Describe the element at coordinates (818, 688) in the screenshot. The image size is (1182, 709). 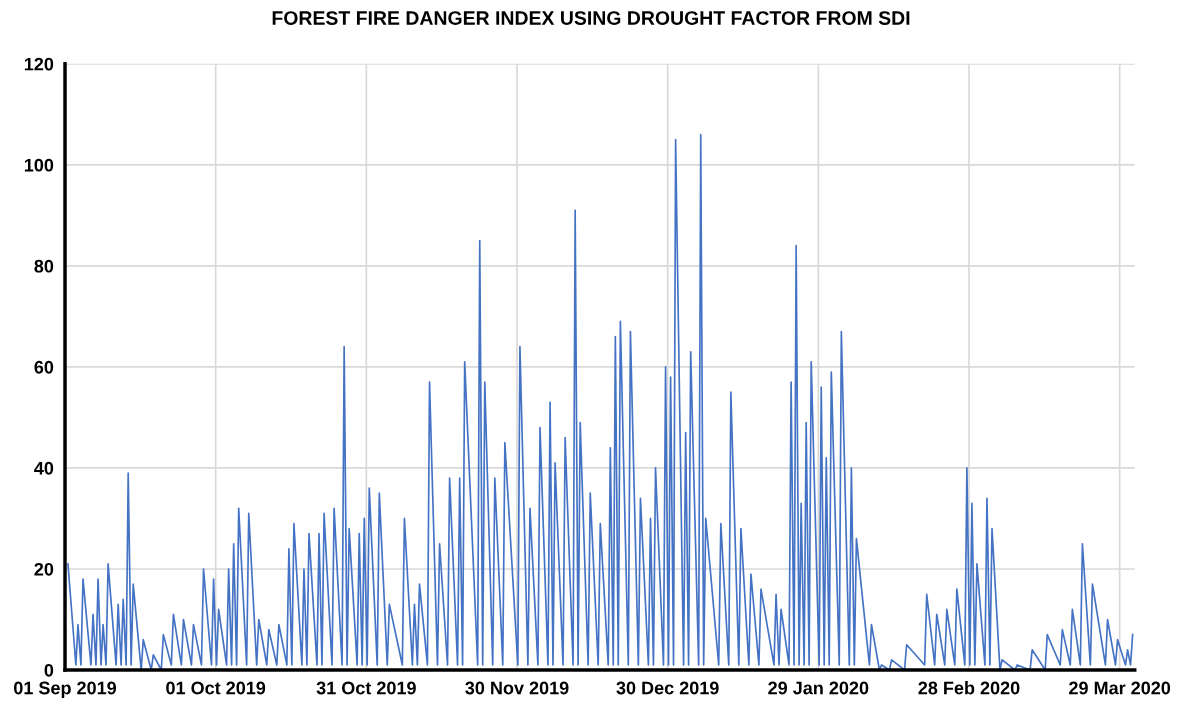
I see `x-tick-label: 29 Jan 2020` at that location.